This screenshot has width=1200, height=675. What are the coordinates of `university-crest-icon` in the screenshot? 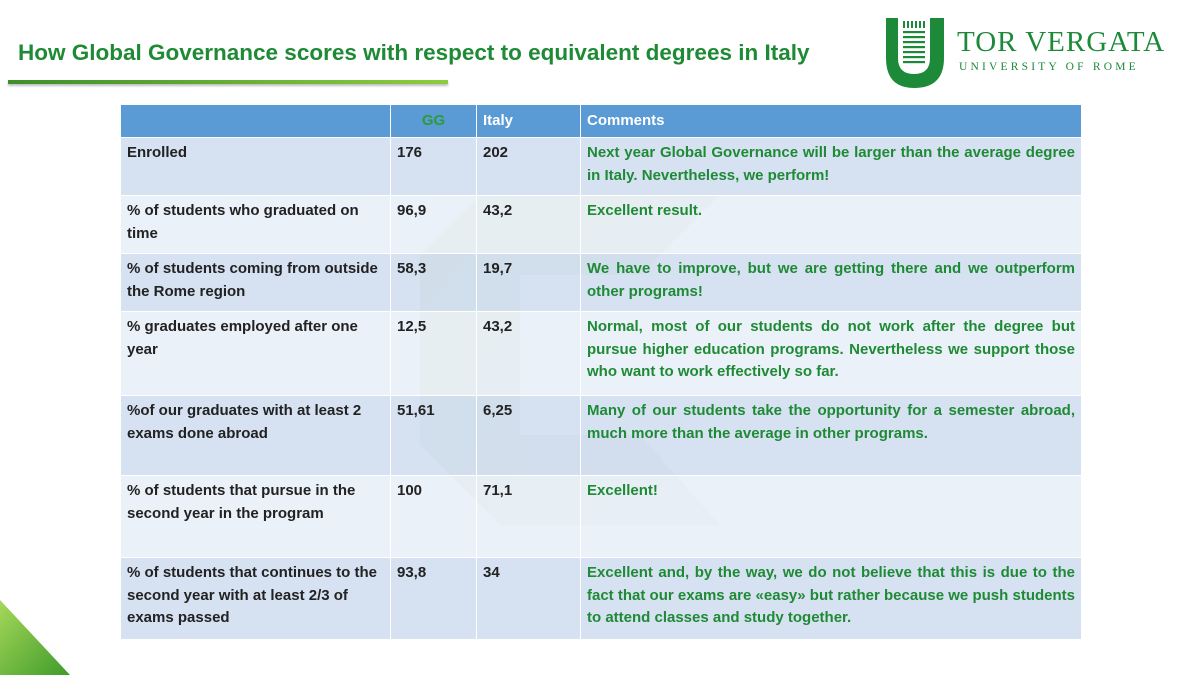 It's located at (915, 53).